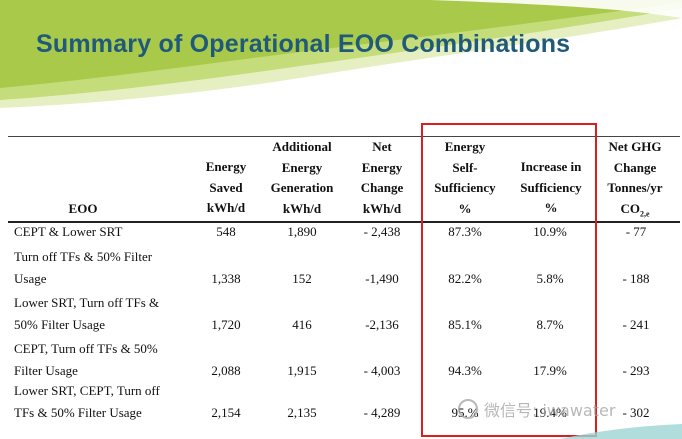  I want to click on header-eoo: EOO, so click(83, 208).